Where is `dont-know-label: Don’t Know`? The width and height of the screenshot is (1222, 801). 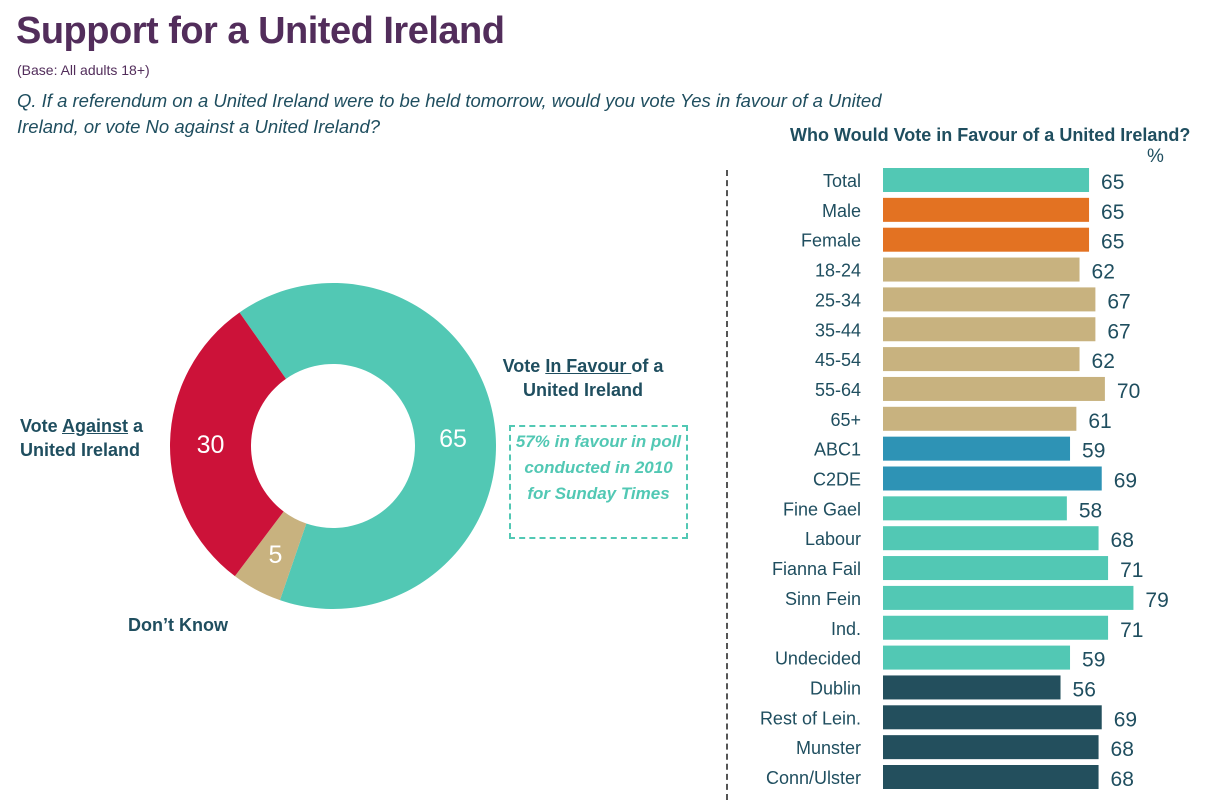
dont-know-label: Don’t Know is located at coordinates (178, 625).